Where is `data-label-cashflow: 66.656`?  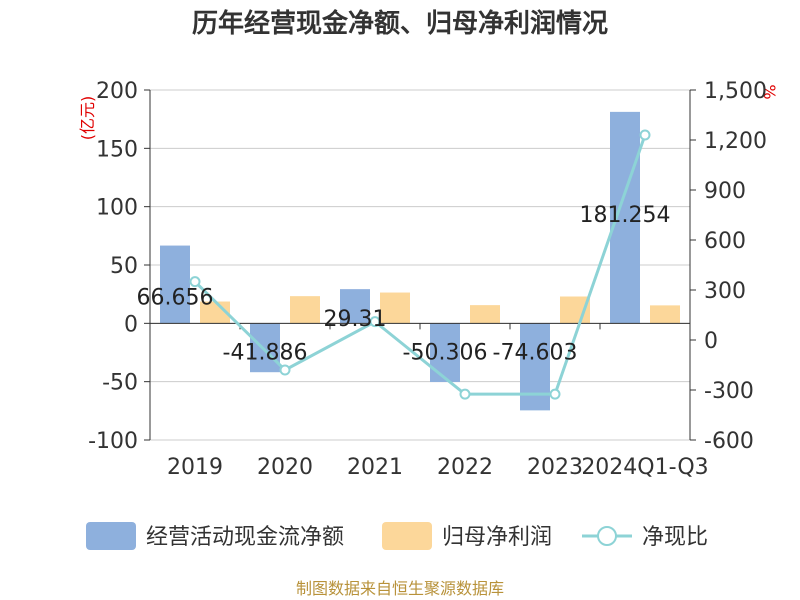
data-label-cashflow: 66.656 is located at coordinates (175, 297).